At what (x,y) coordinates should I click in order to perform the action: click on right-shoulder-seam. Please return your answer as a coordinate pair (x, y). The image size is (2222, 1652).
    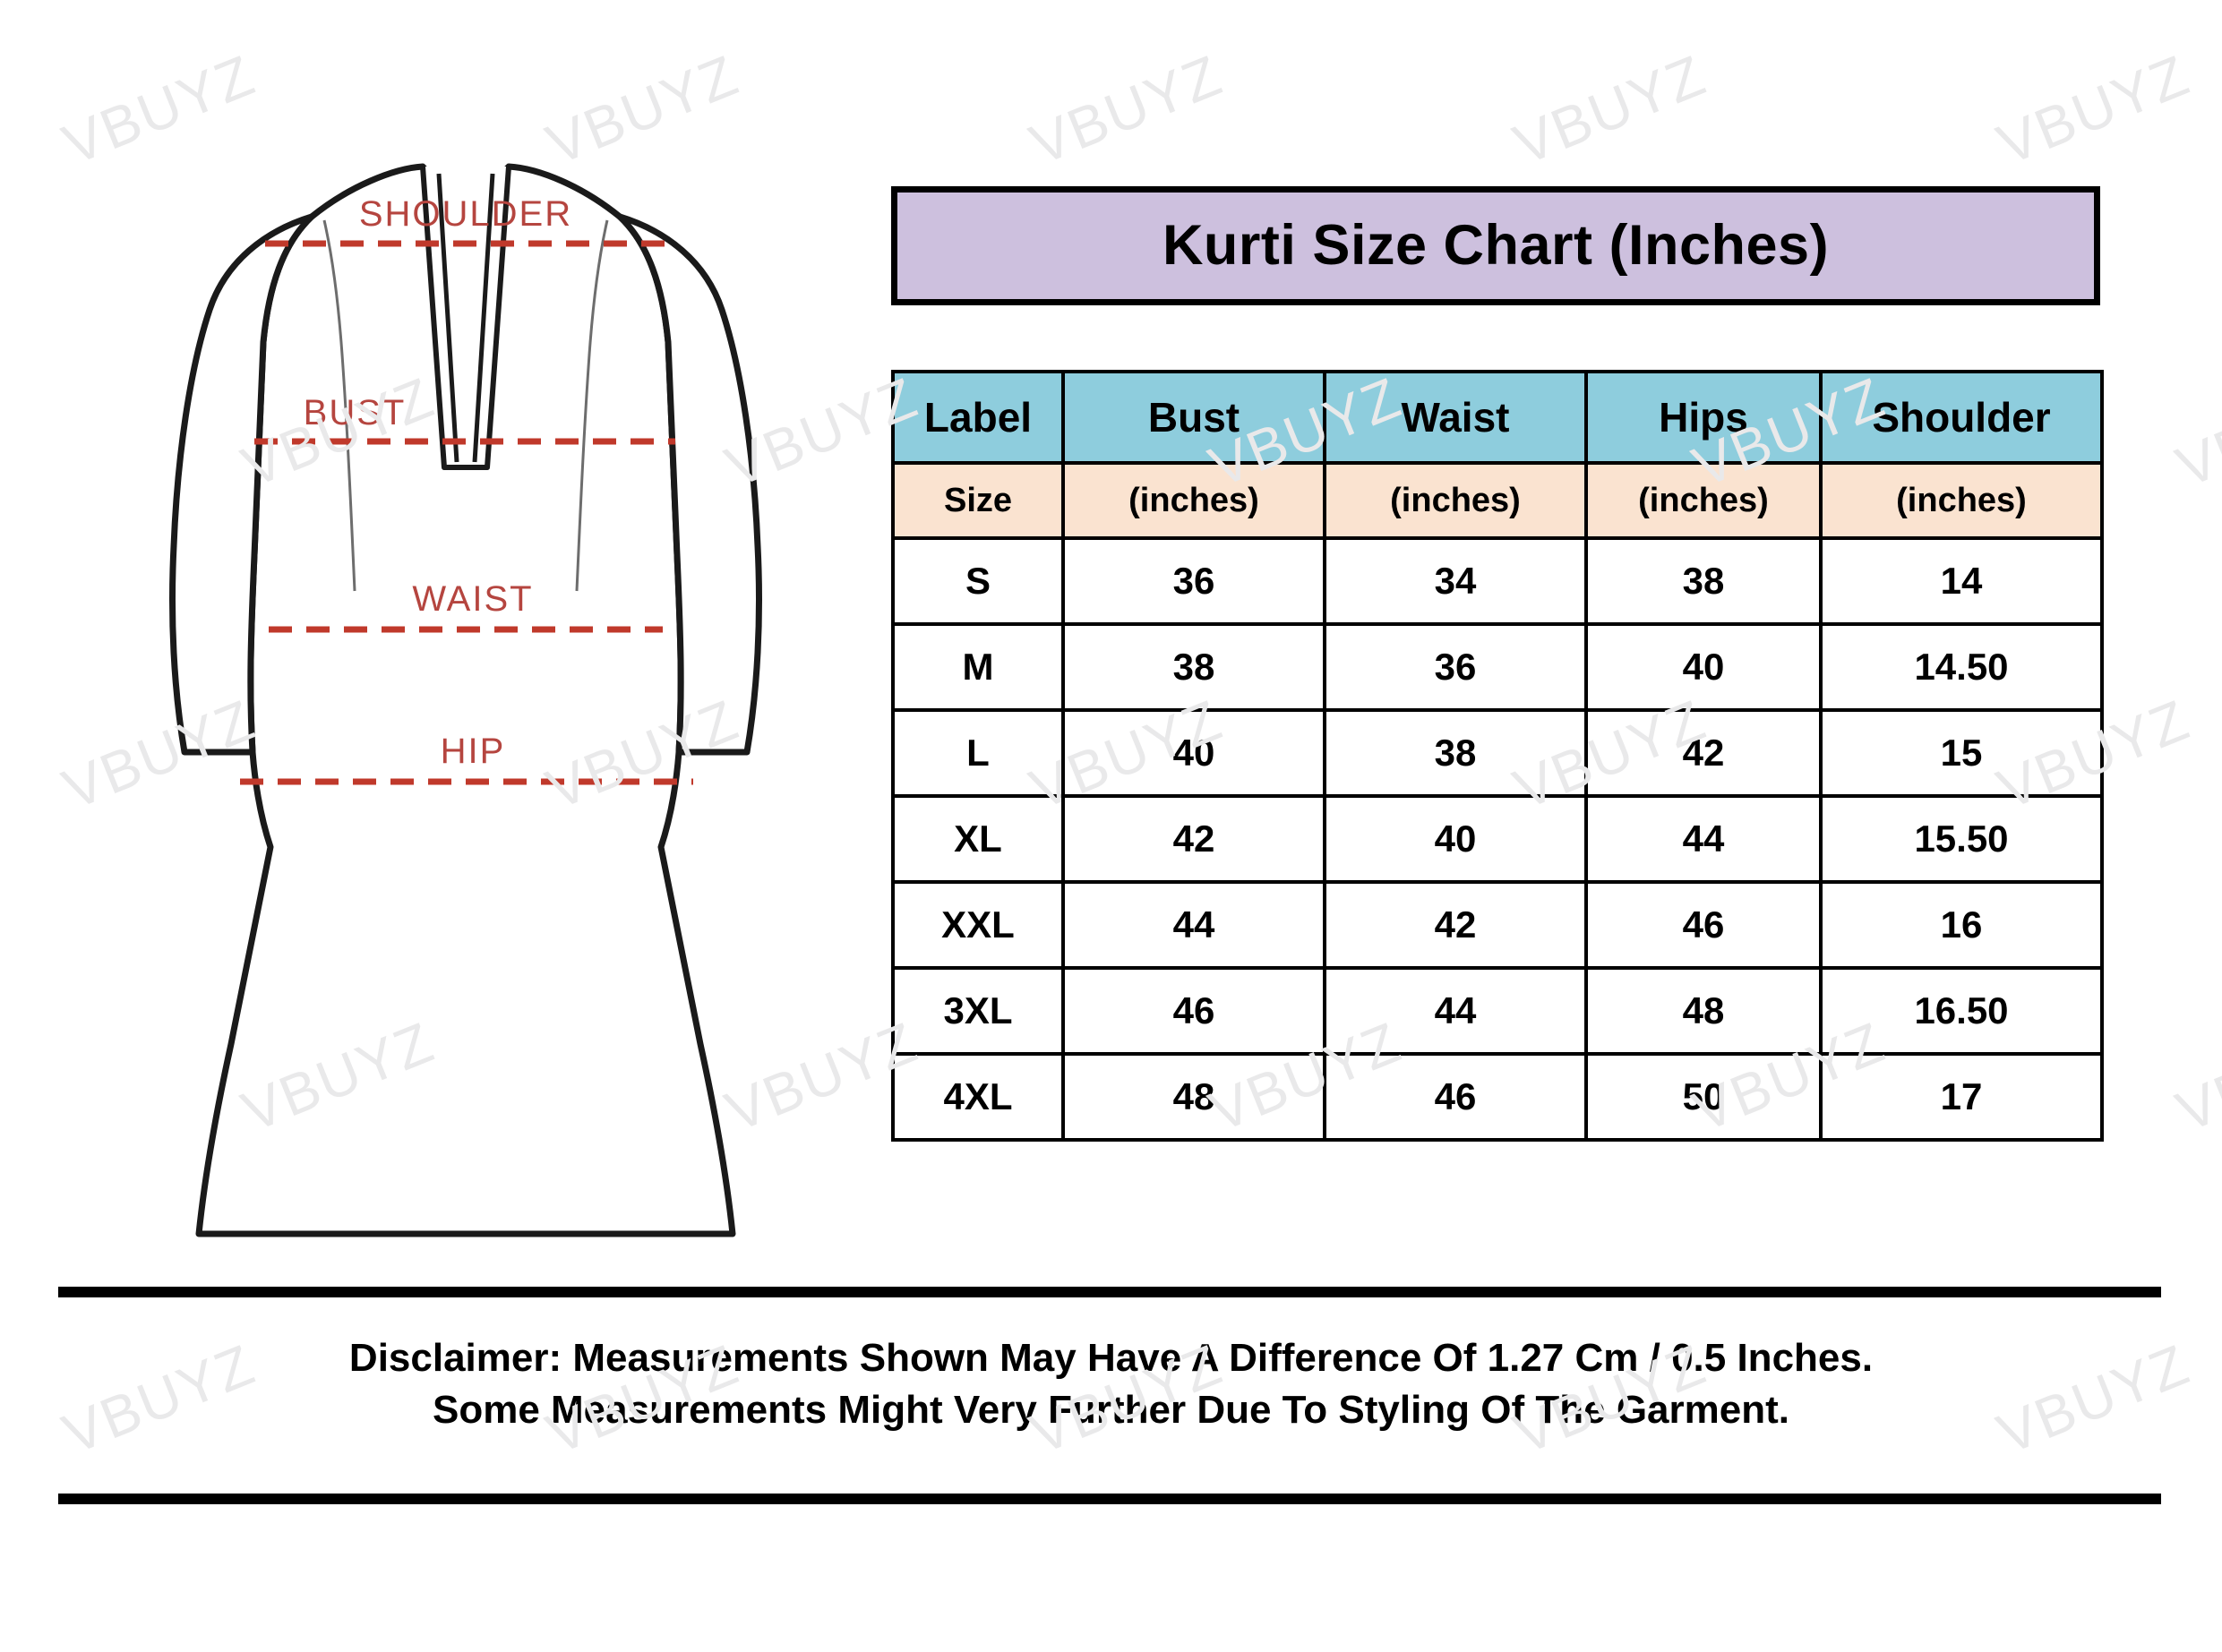
    Looking at the image, I should click on (592, 405).